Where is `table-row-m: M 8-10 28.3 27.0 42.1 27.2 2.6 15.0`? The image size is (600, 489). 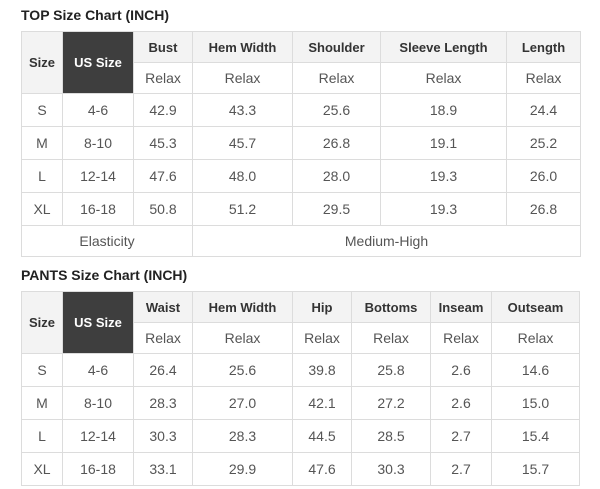
table-row-m: M 8-10 28.3 27.0 42.1 27.2 2.6 15.0 is located at coordinates (300, 403).